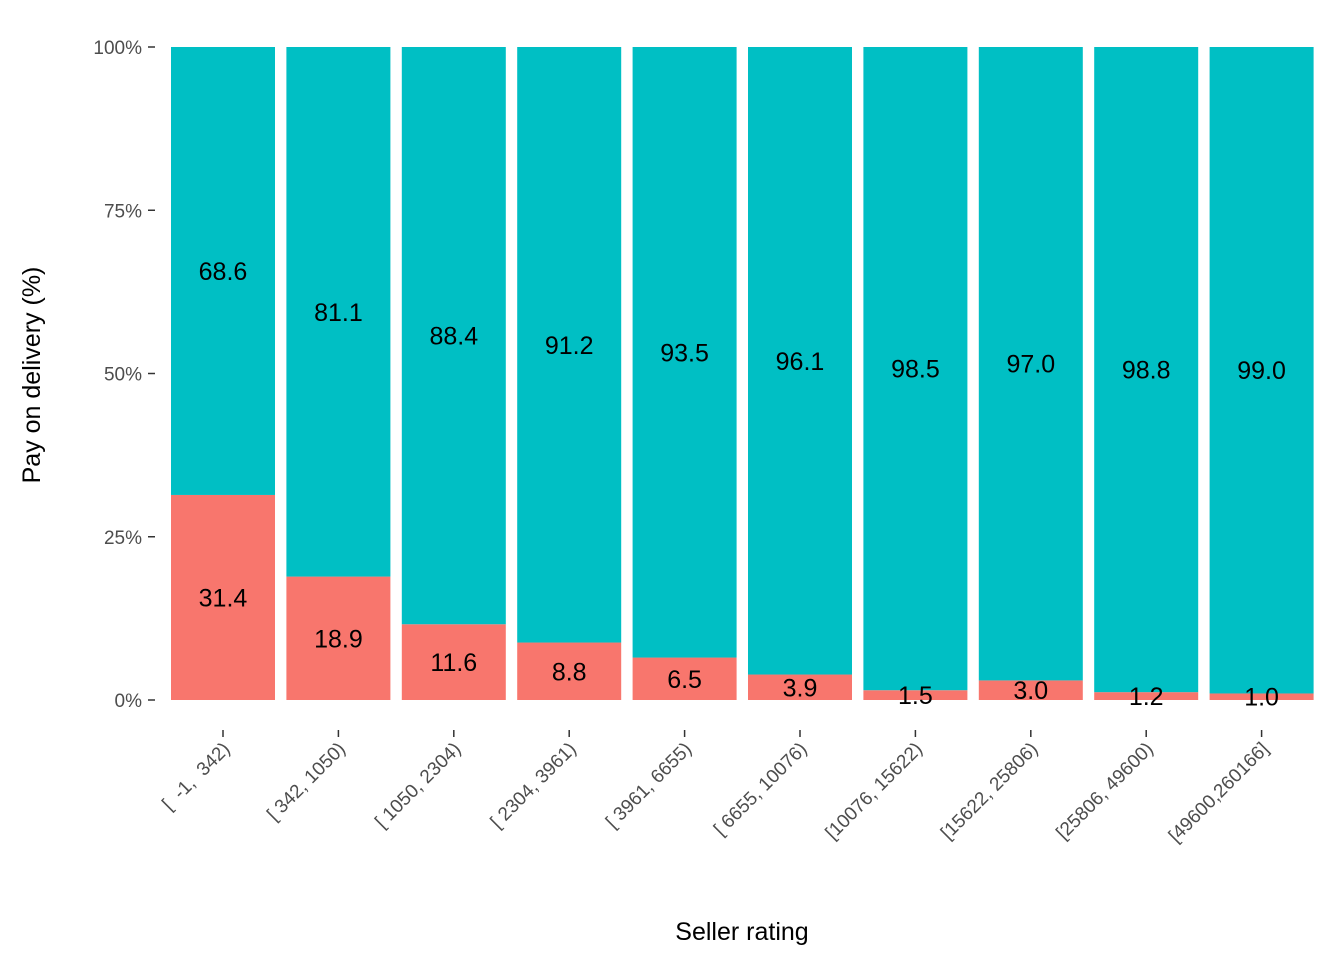  I want to click on x-tick-label-5: [ 6655, 10076), so click(761, 790).